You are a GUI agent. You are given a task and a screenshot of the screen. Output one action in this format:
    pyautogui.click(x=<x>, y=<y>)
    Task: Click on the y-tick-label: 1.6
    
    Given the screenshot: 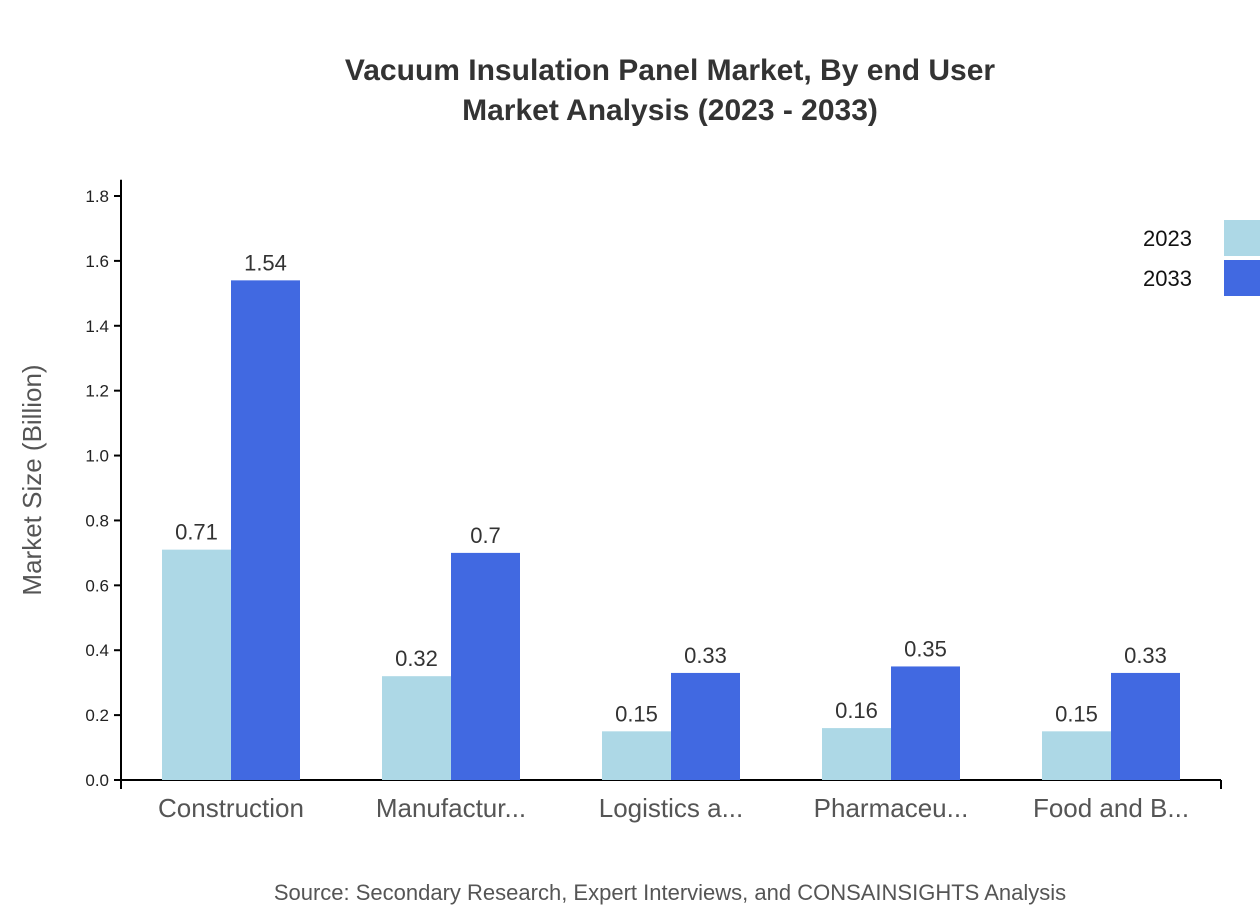 What is the action you would take?
    pyautogui.click(x=97, y=261)
    